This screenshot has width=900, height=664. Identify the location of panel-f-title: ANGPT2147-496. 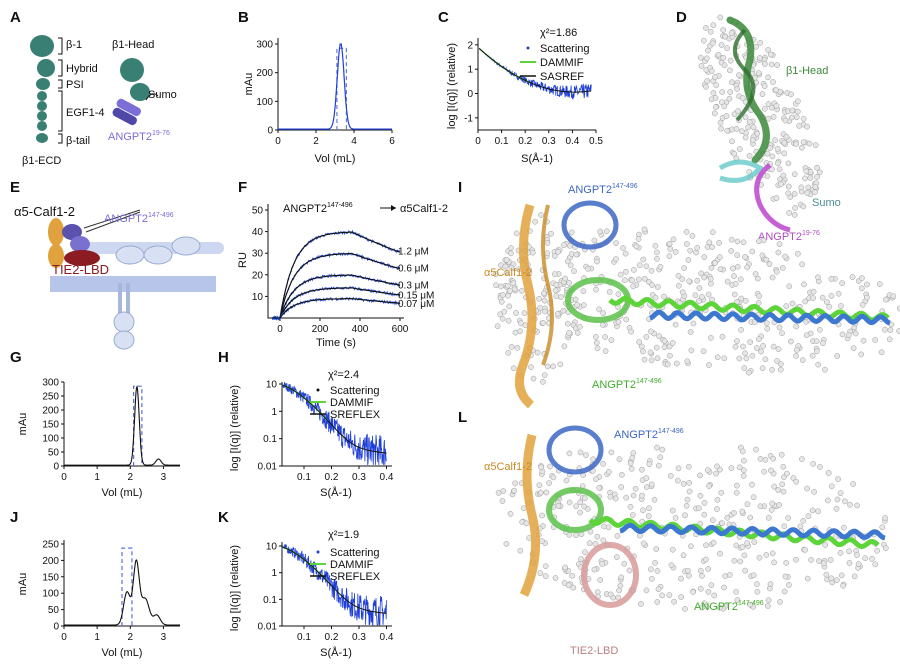
(318, 208).